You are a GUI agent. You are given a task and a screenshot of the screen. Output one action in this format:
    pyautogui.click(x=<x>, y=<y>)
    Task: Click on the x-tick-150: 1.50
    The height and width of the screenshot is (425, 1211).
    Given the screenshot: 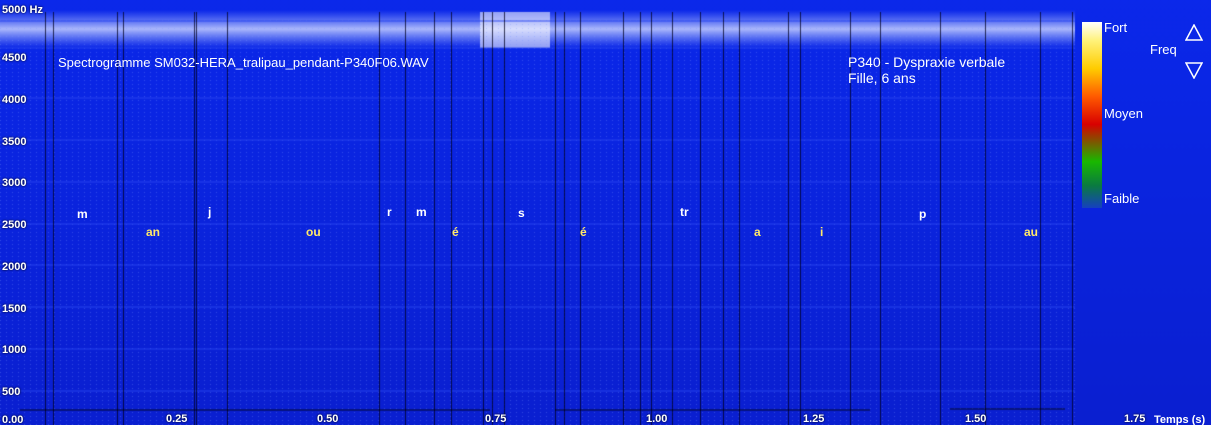 What is the action you would take?
    pyautogui.click(x=976, y=419)
    